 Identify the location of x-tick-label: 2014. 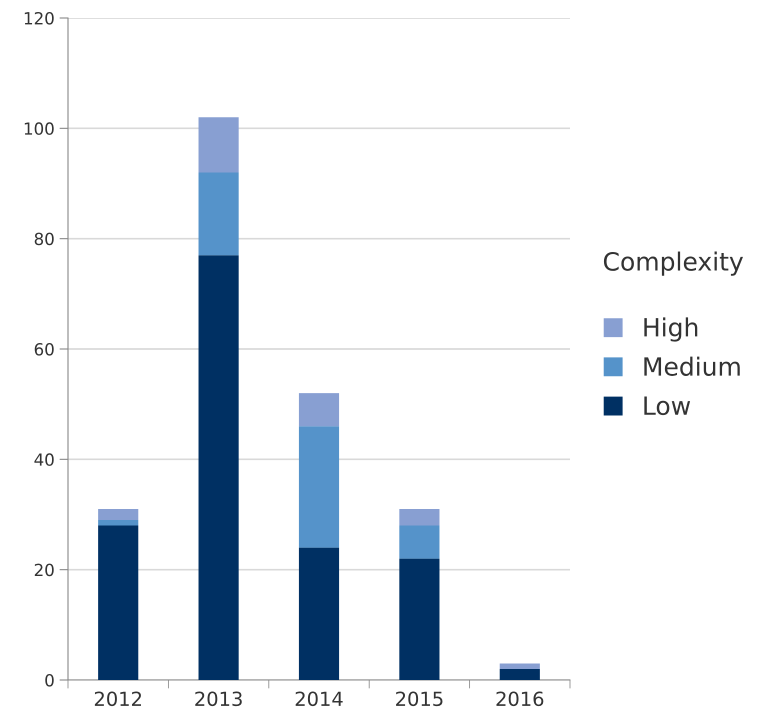
(319, 698).